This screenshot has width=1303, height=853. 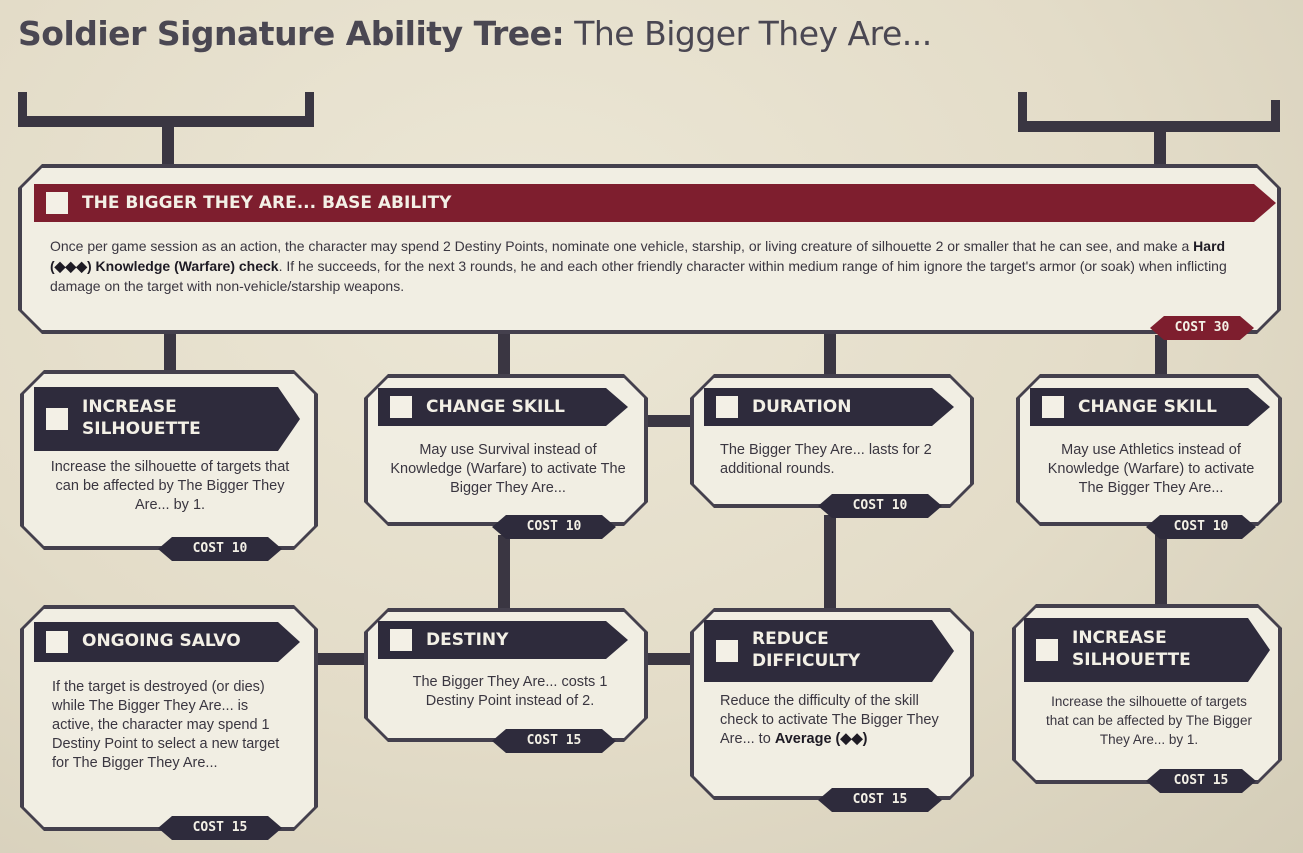 I want to click on connector-base-col4, so click(x=1161, y=357).